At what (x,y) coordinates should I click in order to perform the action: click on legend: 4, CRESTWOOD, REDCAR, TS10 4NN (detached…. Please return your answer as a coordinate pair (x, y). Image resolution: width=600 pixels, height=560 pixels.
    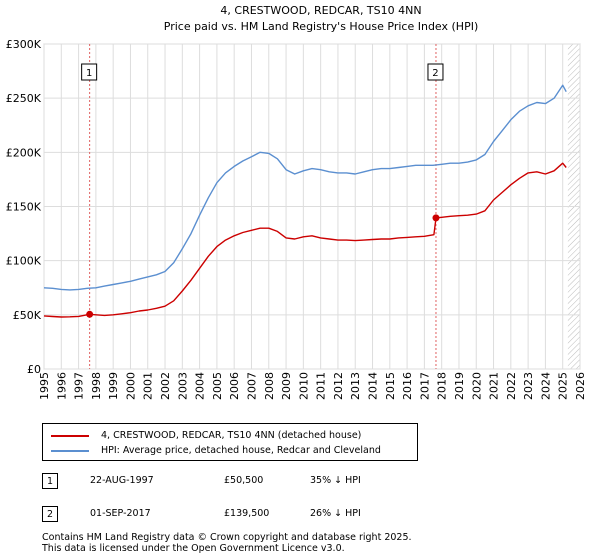
    Looking at the image, I should click on (230, 442).